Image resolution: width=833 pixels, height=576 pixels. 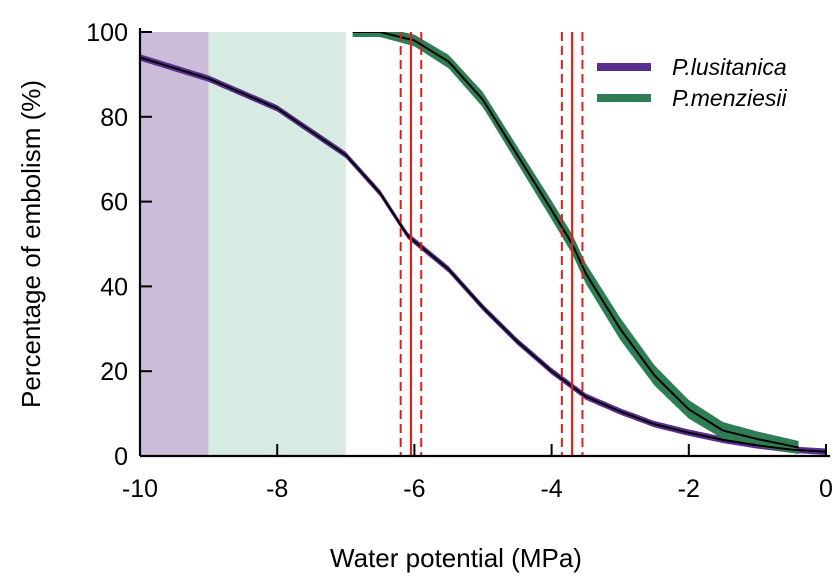 What do you see at coordinates (114, 287) in the screenshot?
I see `y-tick-label: 40` at bounding box center [114, 287].